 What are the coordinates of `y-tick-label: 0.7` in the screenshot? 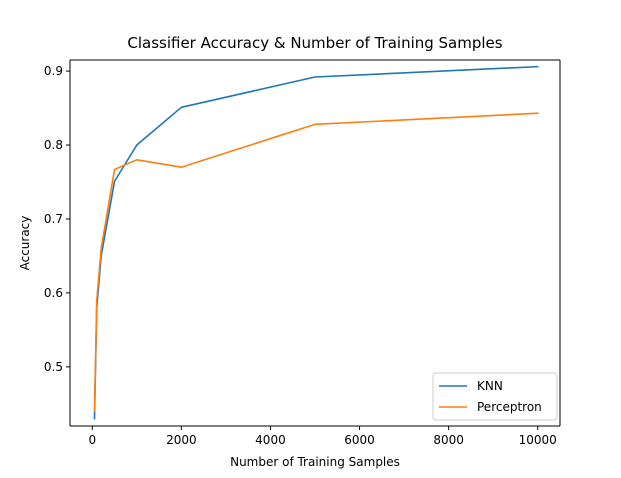 It's located at (53, 219).